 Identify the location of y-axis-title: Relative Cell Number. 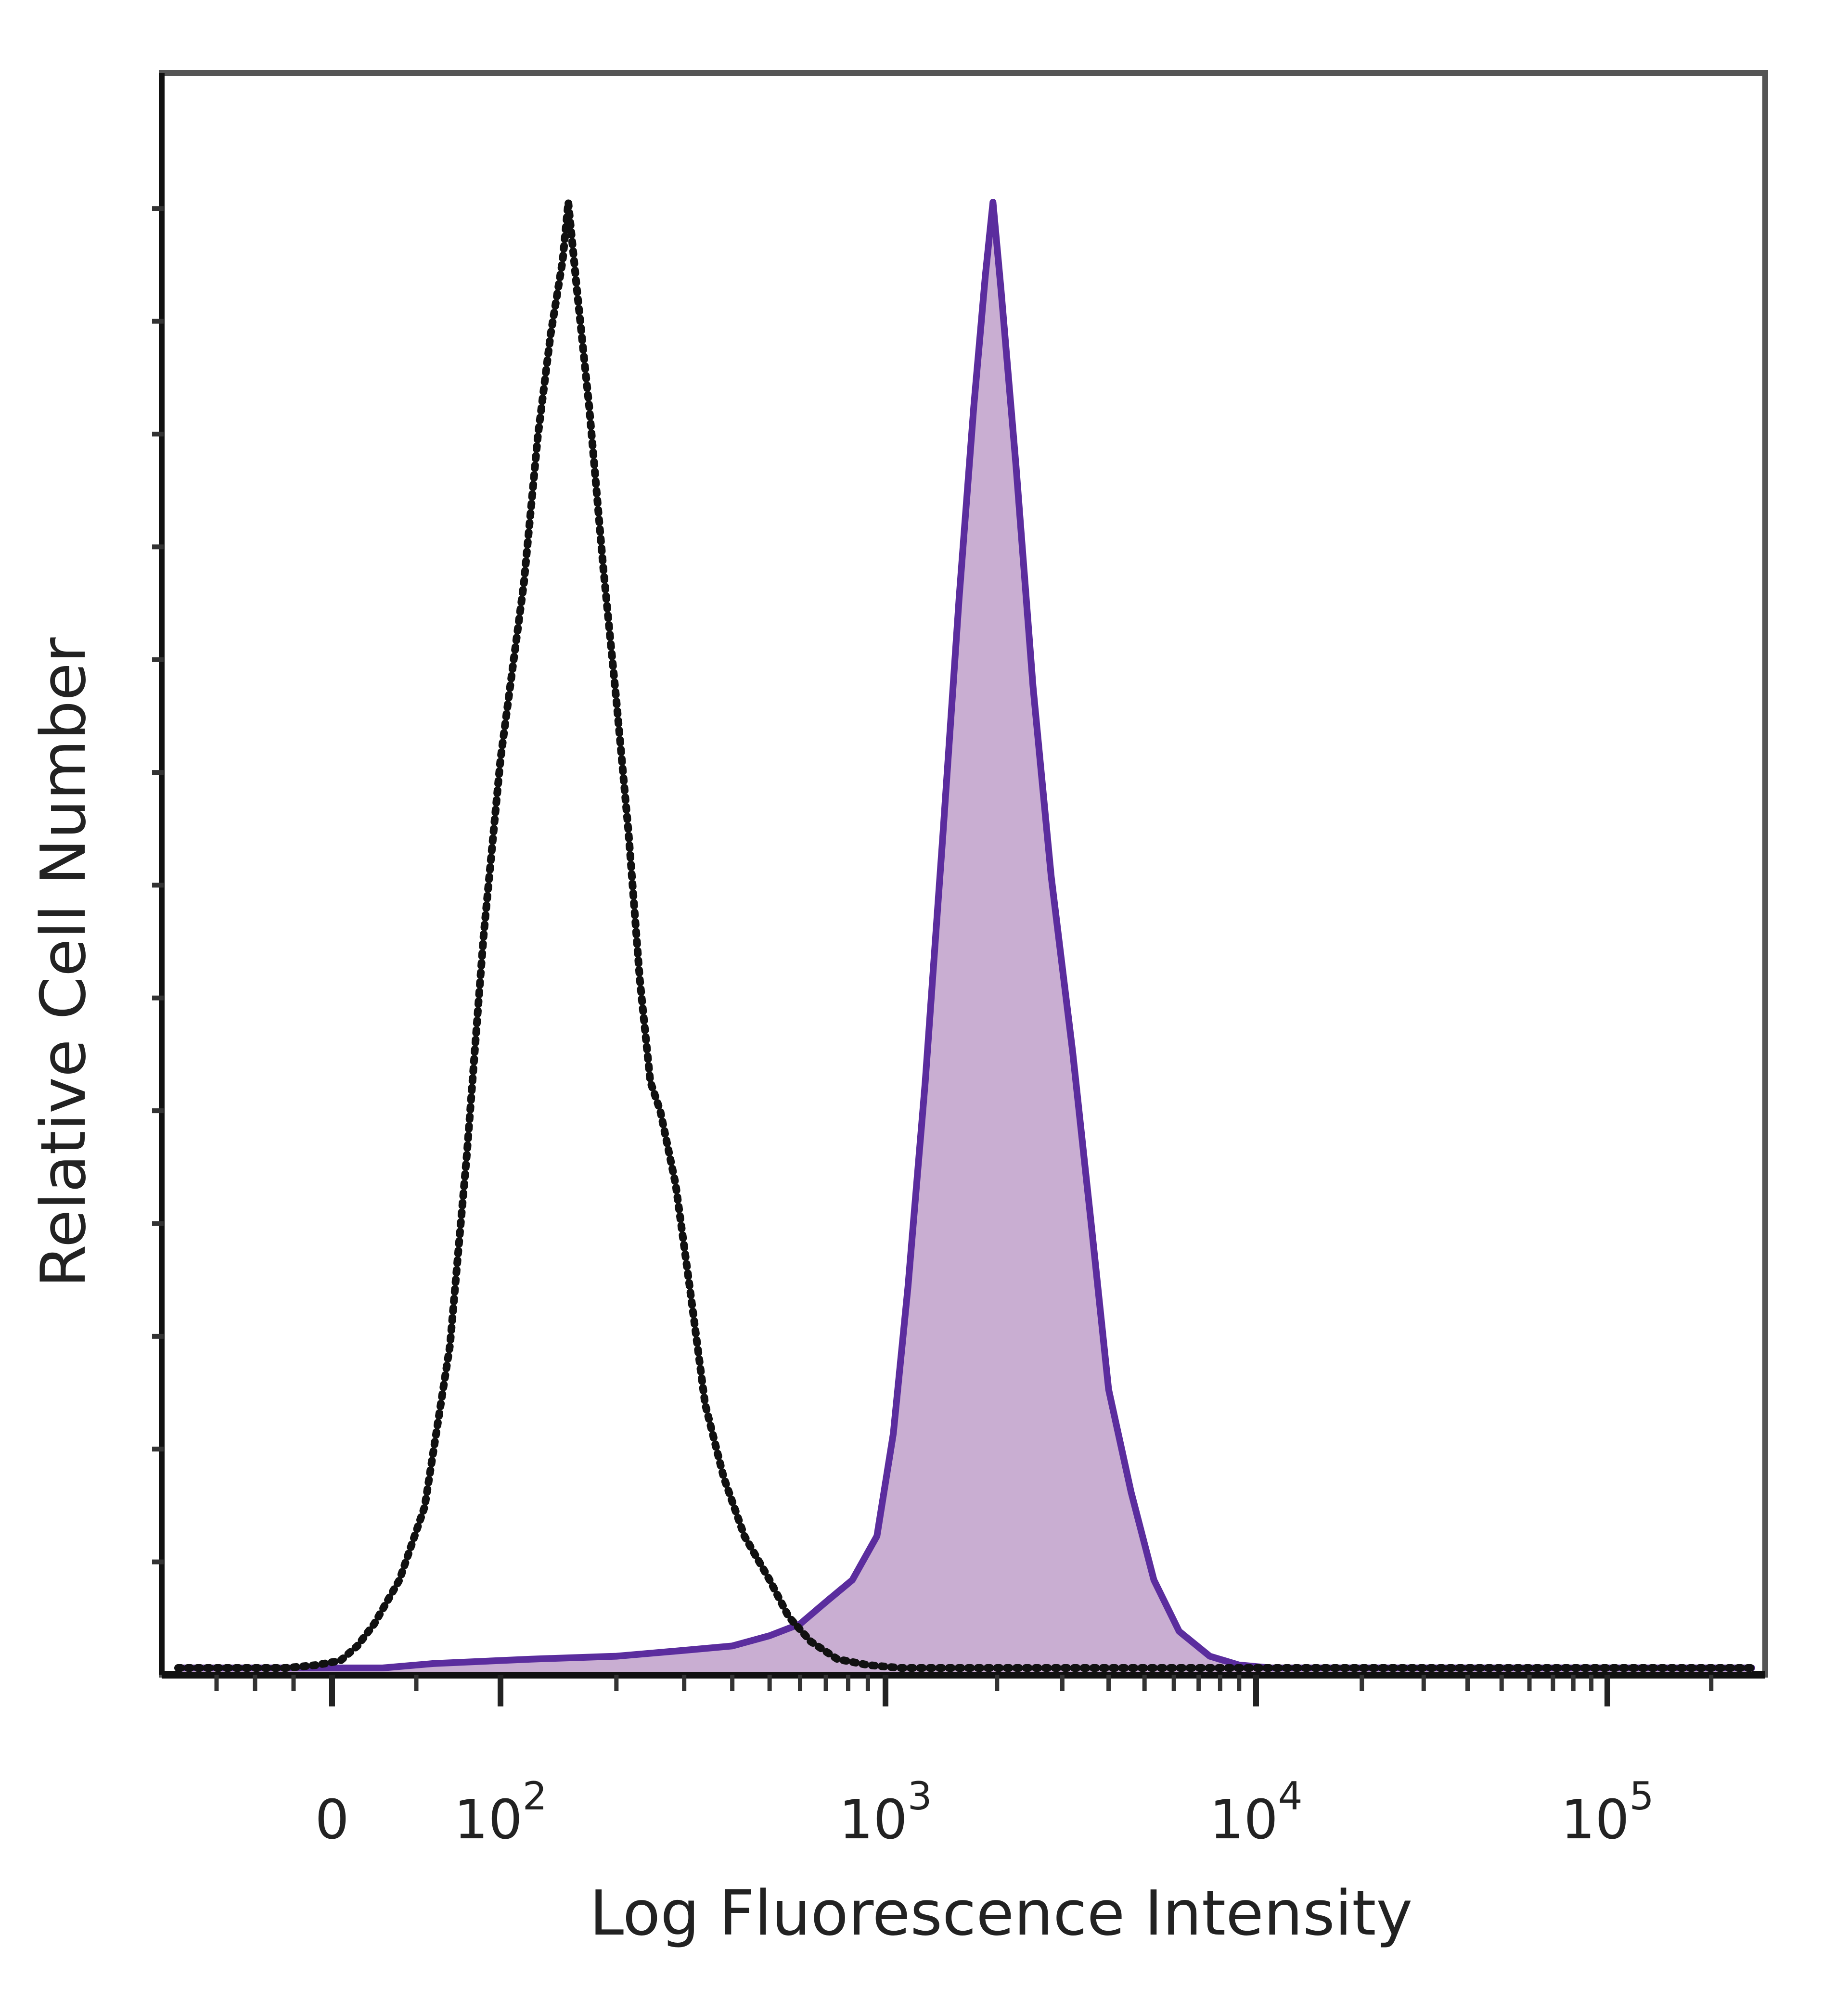
(64, 962).